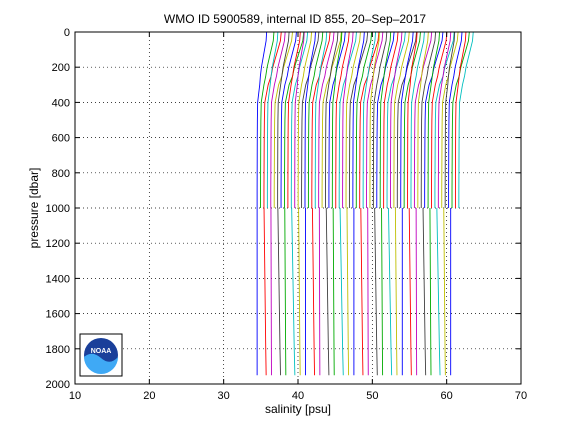 This screenshot has width=576, height=437. What do you see at coordinates (58, 209) in the screenshot?
I see `y-tick-label: 1000` at bounding box center [58, 209].